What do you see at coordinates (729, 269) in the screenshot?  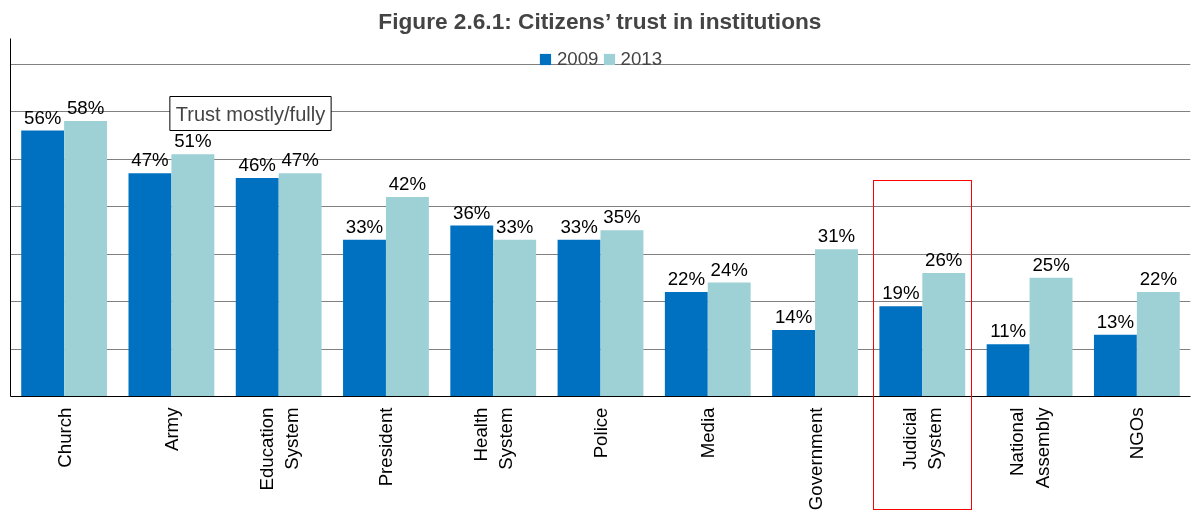 I see `data-label: 24%` at bounding box center [729, 269].